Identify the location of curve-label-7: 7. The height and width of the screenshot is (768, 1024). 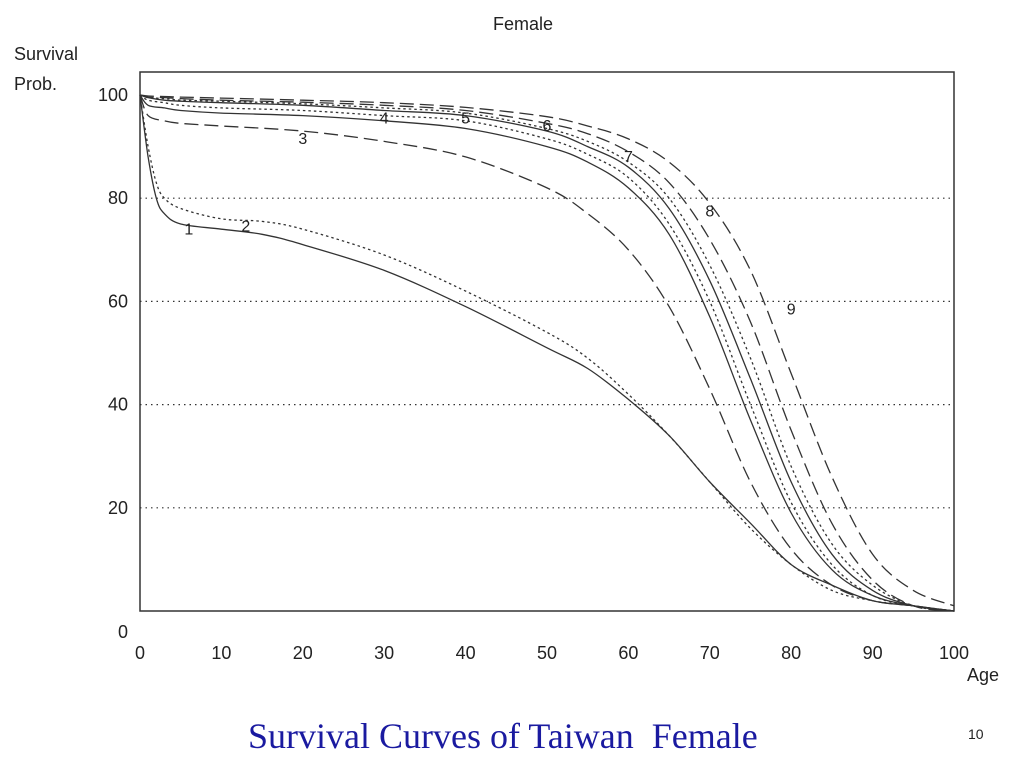
(628, 157).